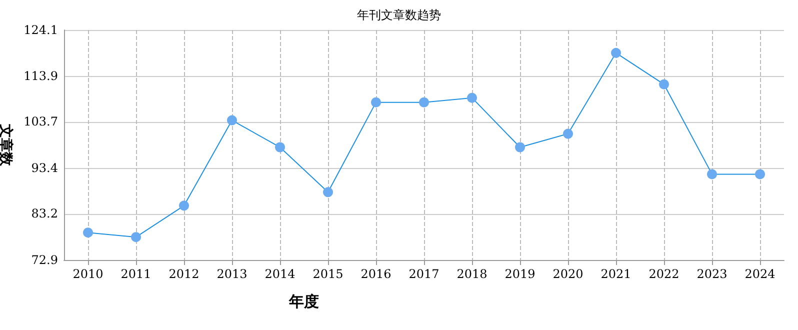 This screenshot has height=330, width=798. Describe the element at coordinates (520, 274) in the screenshot. I see `x-tick-label: 2019` at that location.